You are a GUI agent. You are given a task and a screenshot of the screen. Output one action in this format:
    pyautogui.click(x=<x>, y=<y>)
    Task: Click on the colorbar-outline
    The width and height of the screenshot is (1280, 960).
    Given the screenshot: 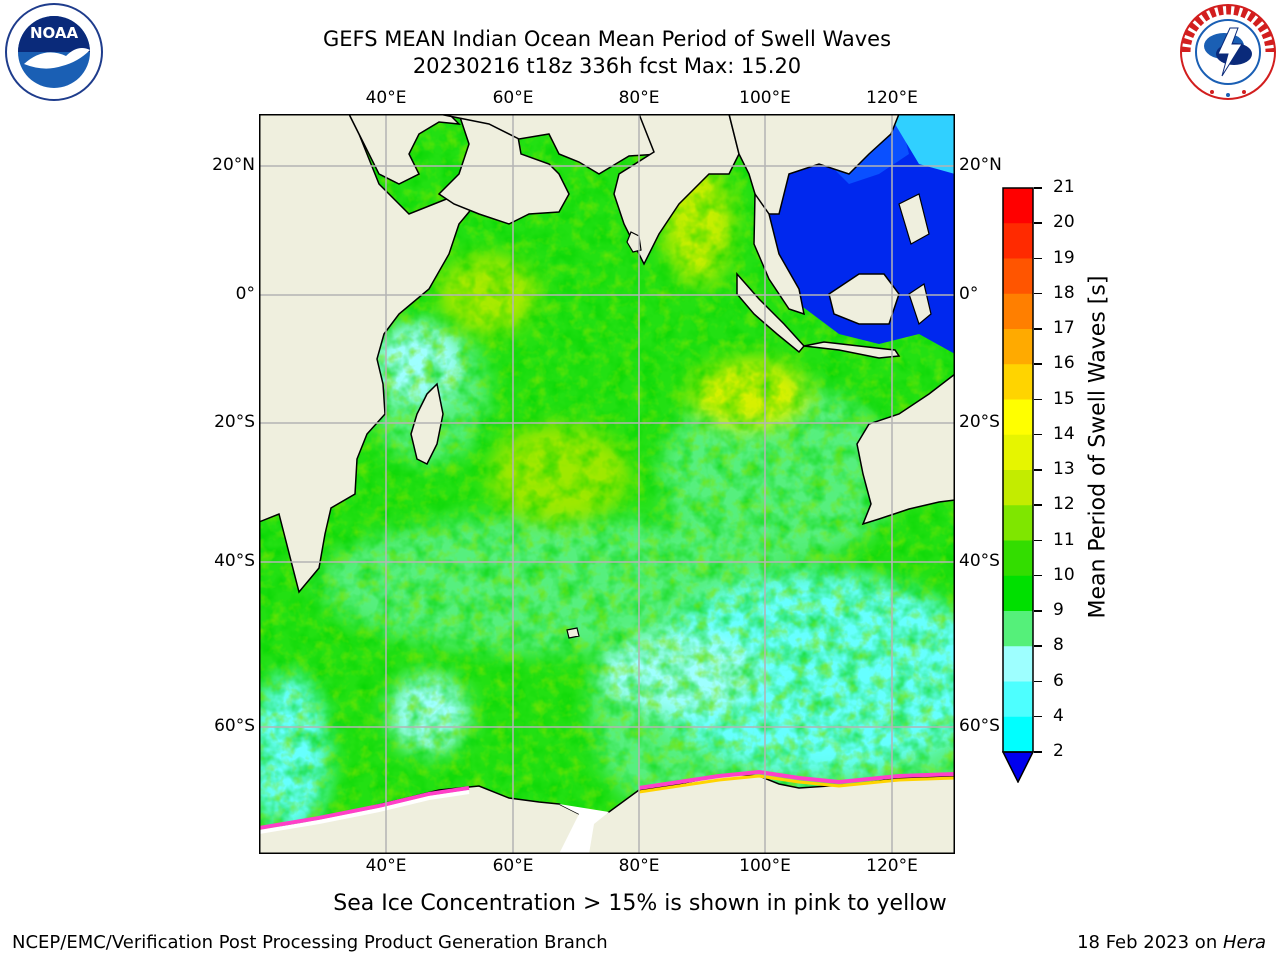 What is the action you would take?
    pyautogui.click(x=1018, y=470)
    